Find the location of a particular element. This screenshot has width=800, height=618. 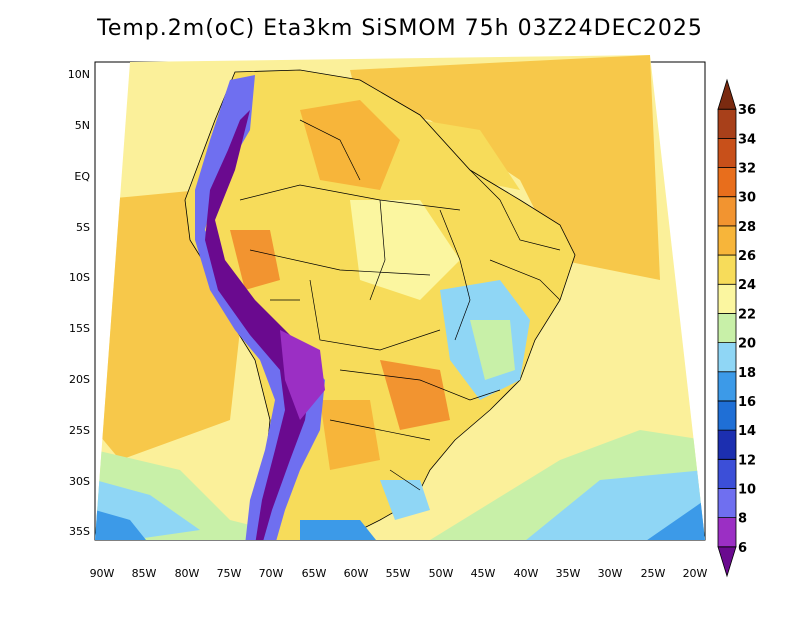

colorbar-label: 24 is located at coordinates (747, 285).